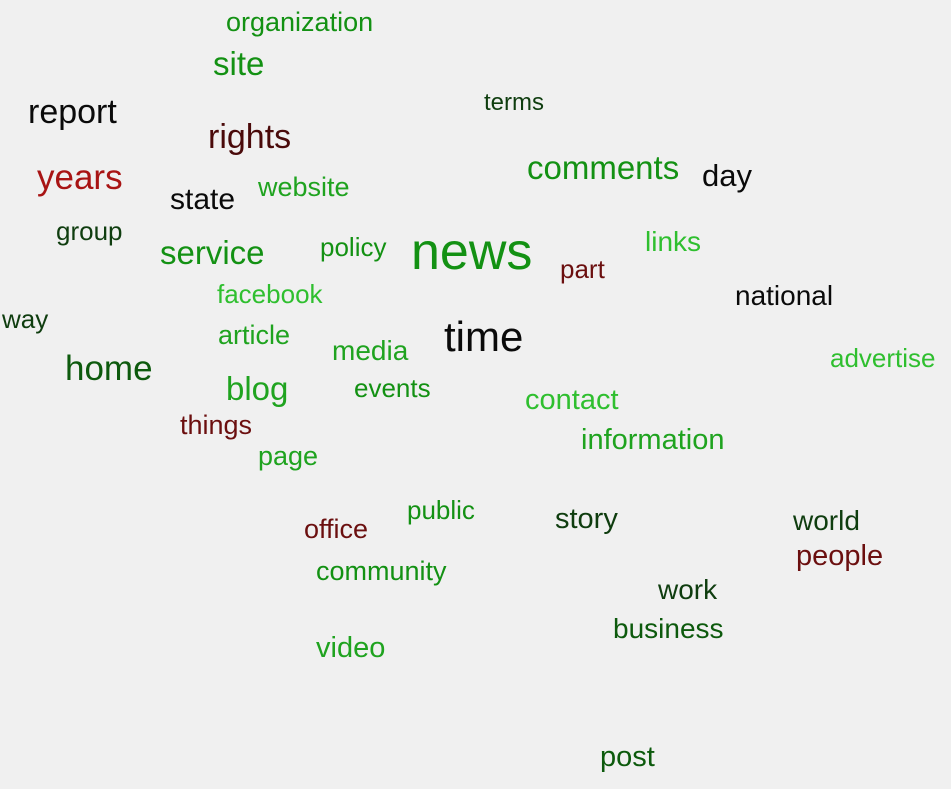  I want to click on word-way: way, so click(25, 319).